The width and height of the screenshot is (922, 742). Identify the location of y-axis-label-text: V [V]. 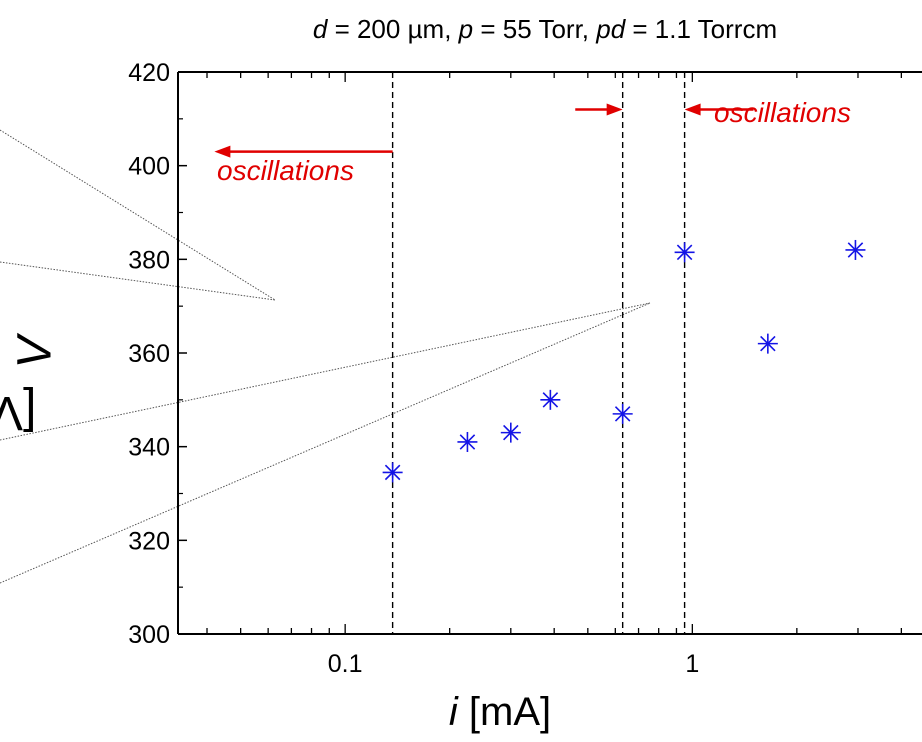
(31, 366).